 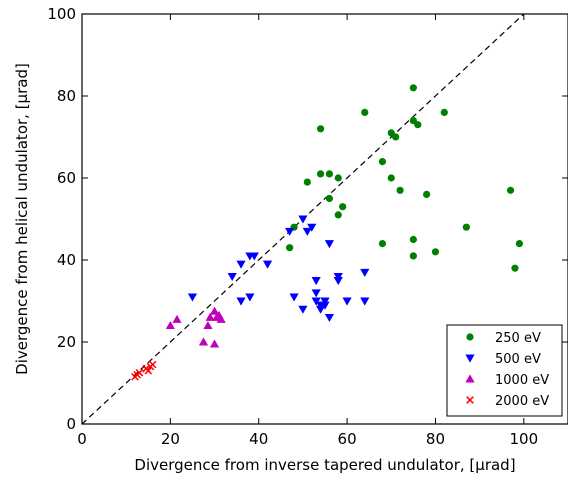 I want to click on legend-item: 1000 eV, so click(x=507, y=380).